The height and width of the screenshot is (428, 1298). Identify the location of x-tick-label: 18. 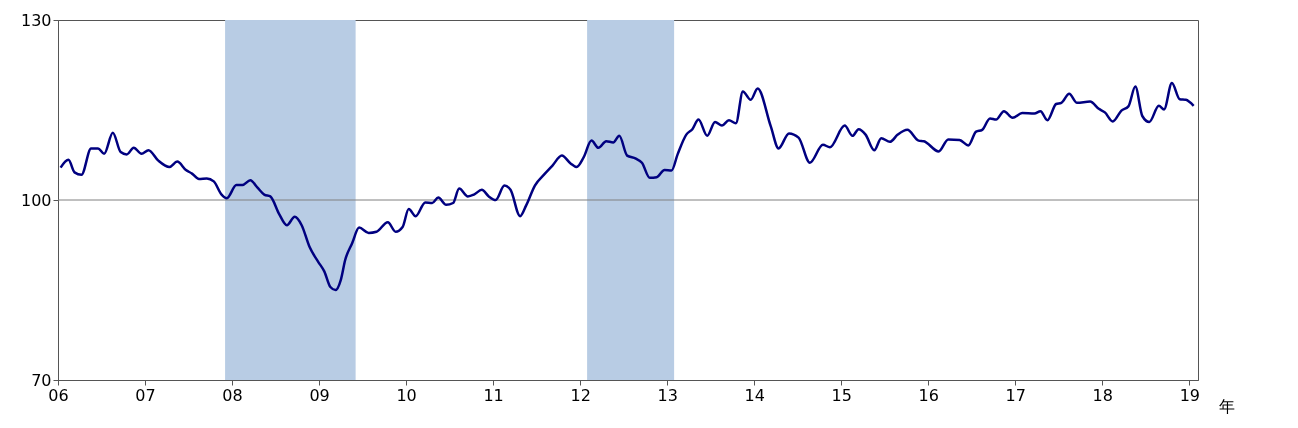
(1102, 395).